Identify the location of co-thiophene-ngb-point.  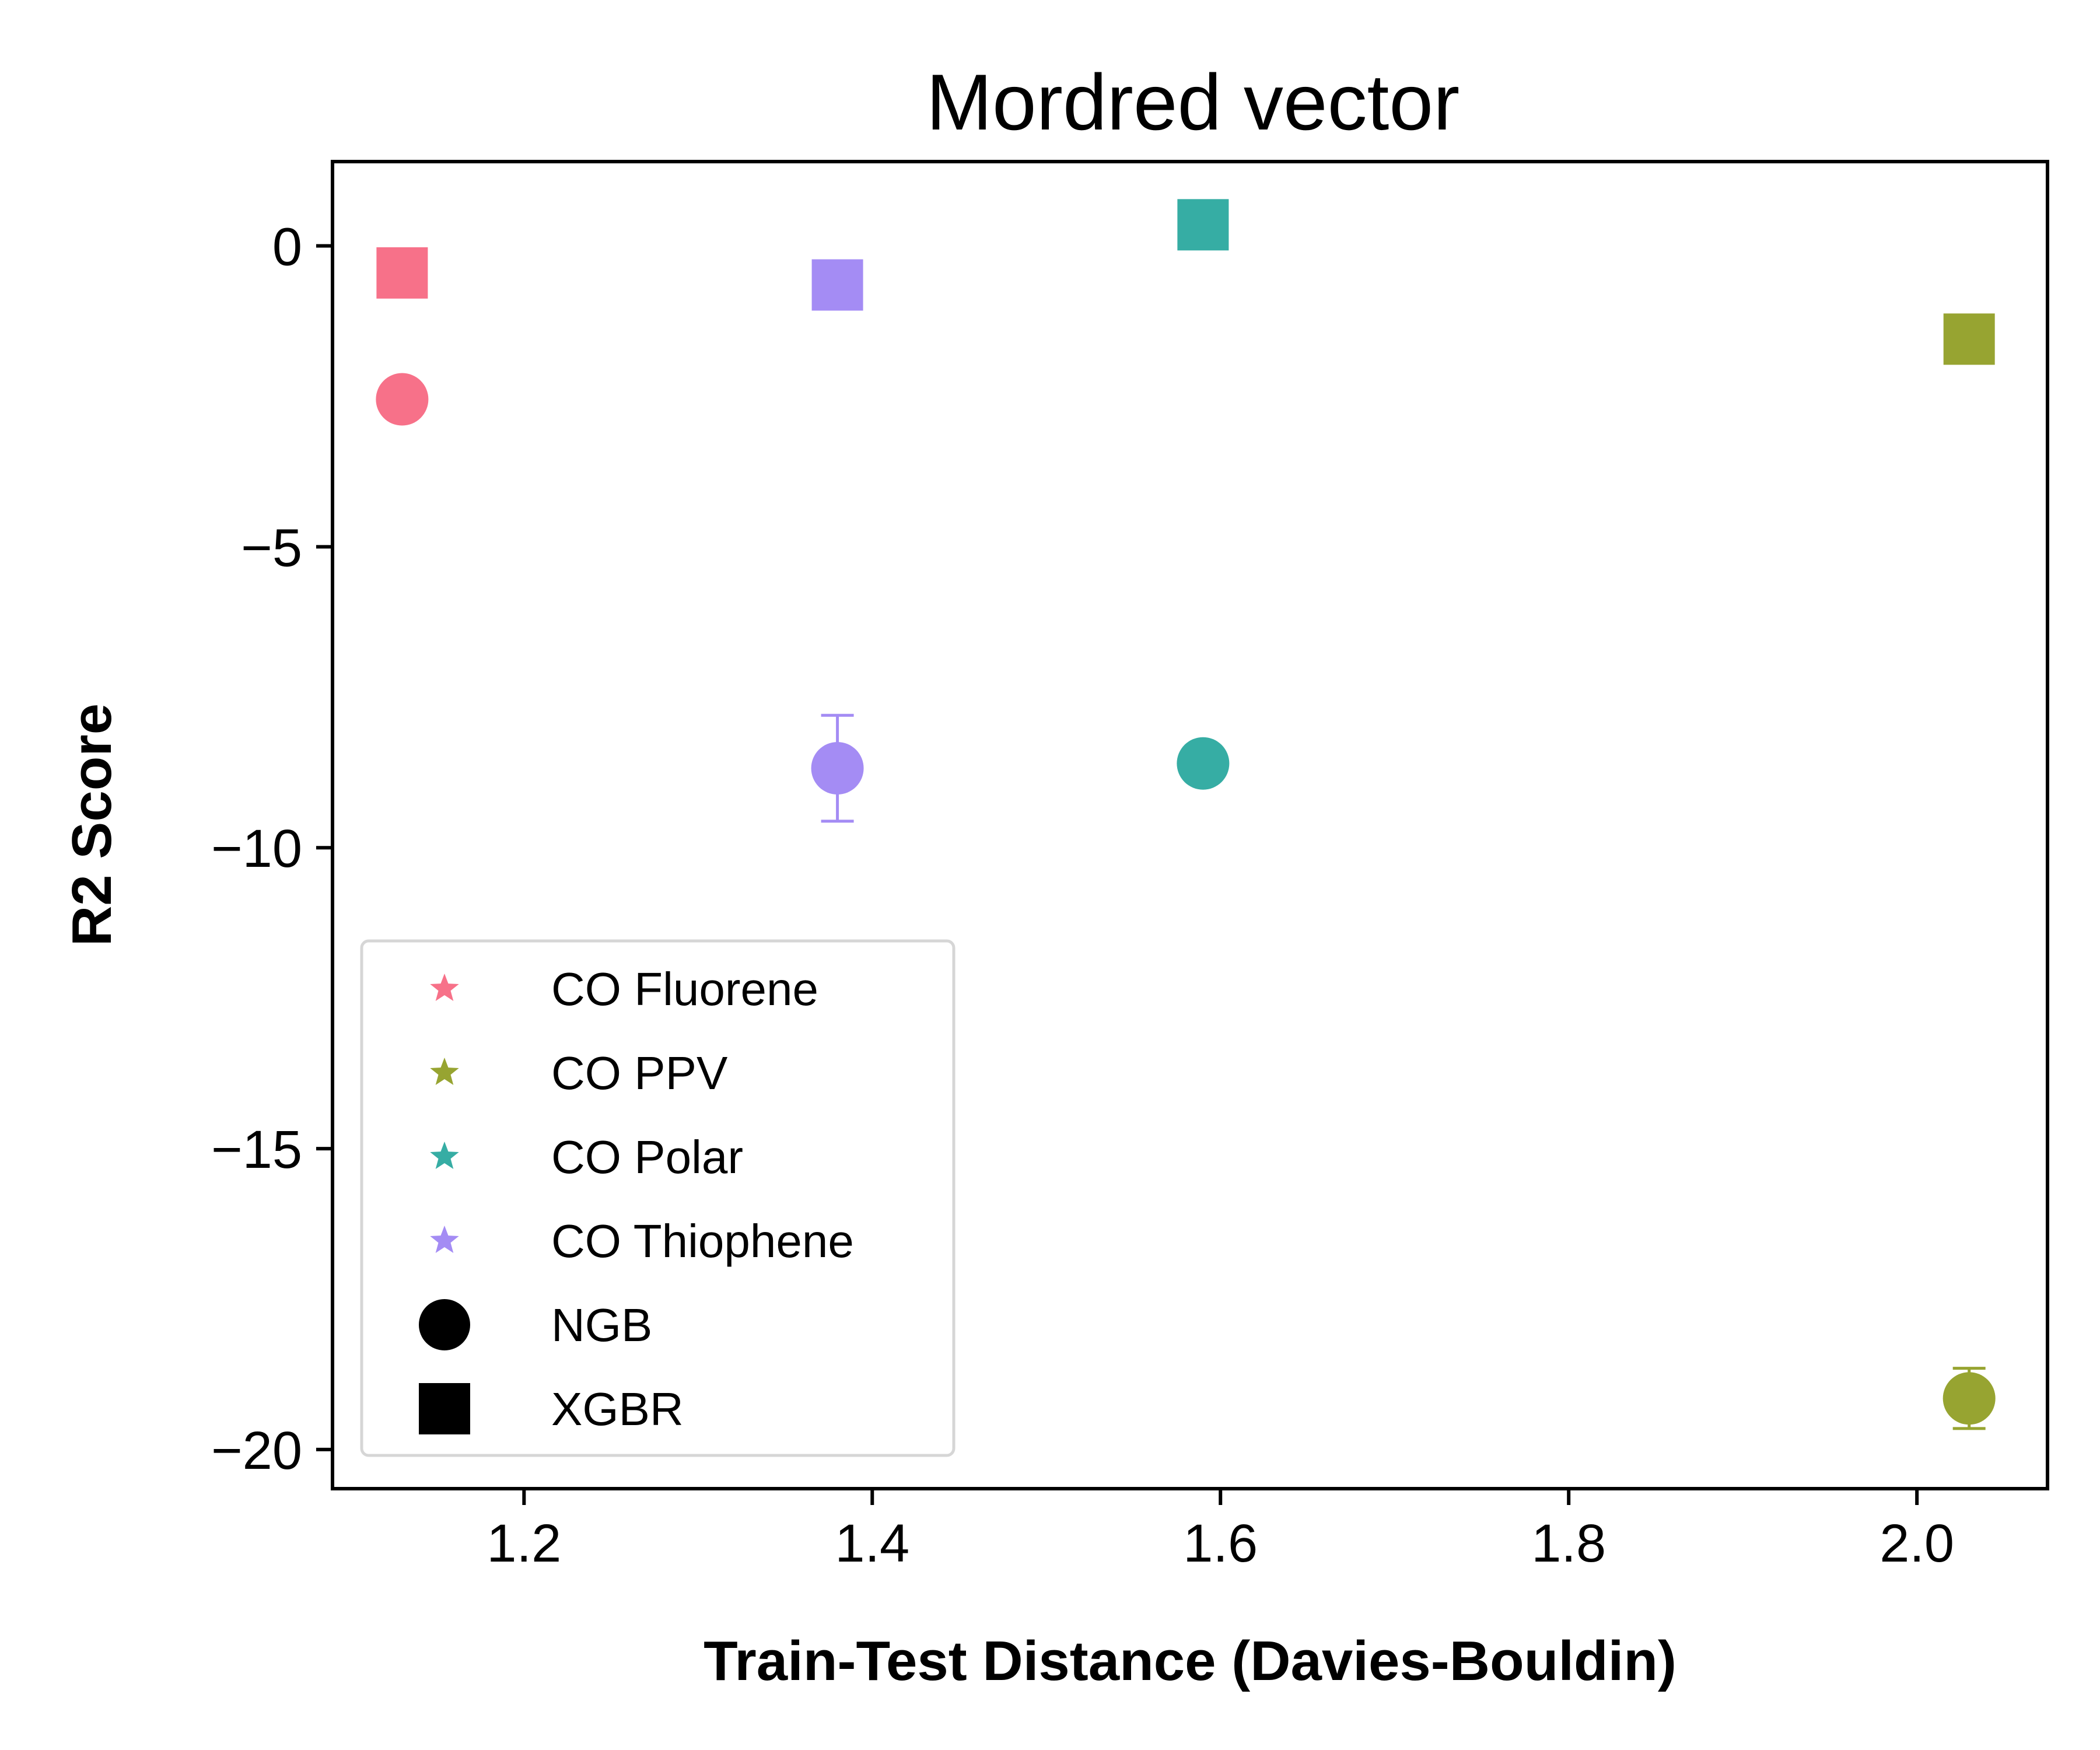
(837, 768).